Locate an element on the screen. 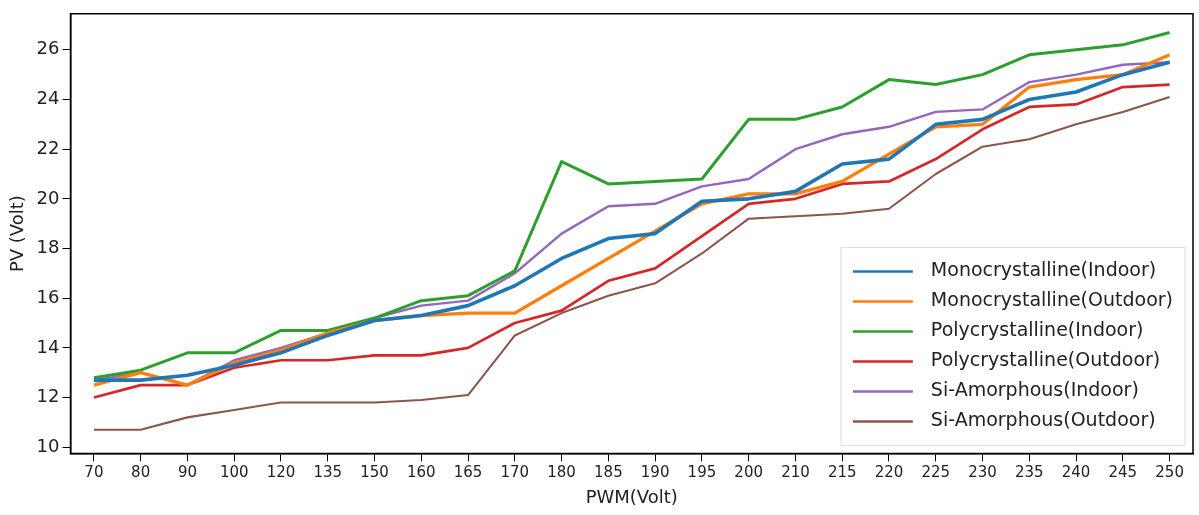 This screenshot has width=1199, height=515. x-tick-label: 165 is located at coordinates (468, 472).